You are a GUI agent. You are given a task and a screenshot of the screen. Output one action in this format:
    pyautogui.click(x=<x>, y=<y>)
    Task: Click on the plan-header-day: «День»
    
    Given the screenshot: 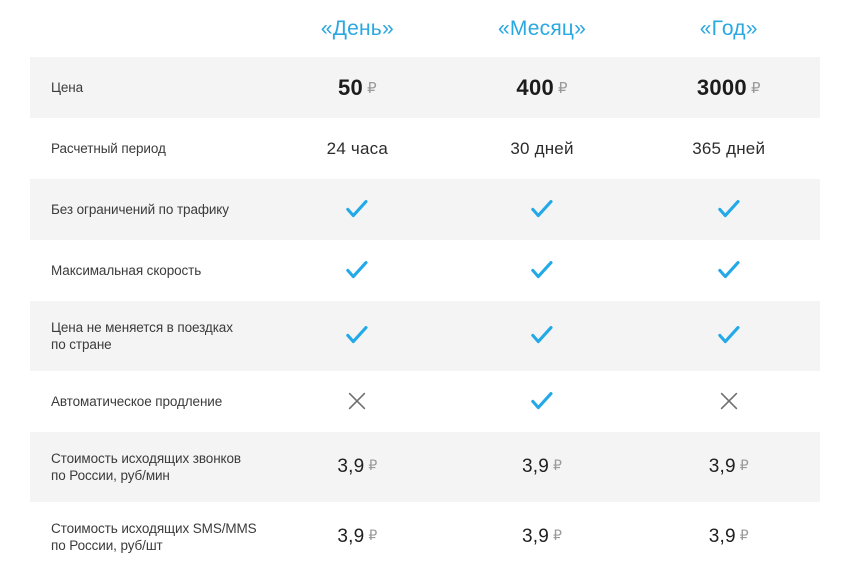 What is the action you would take?
    pyautogui.click(x=357, y=28)
    